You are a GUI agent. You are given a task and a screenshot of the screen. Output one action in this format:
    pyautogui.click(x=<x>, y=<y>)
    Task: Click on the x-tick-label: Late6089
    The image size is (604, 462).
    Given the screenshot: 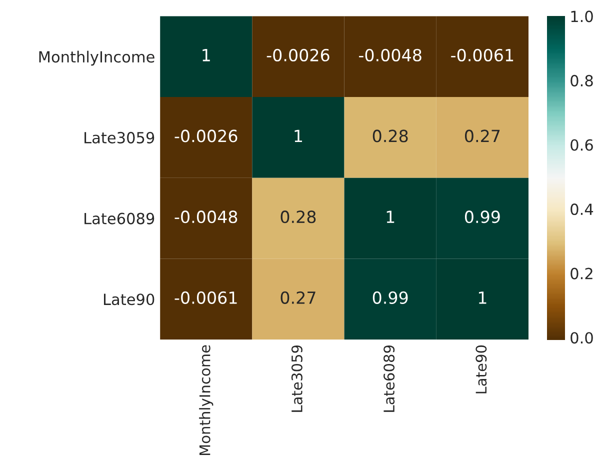 What is the action you would take?
    pyautogui.click(x=389, y=378)
    